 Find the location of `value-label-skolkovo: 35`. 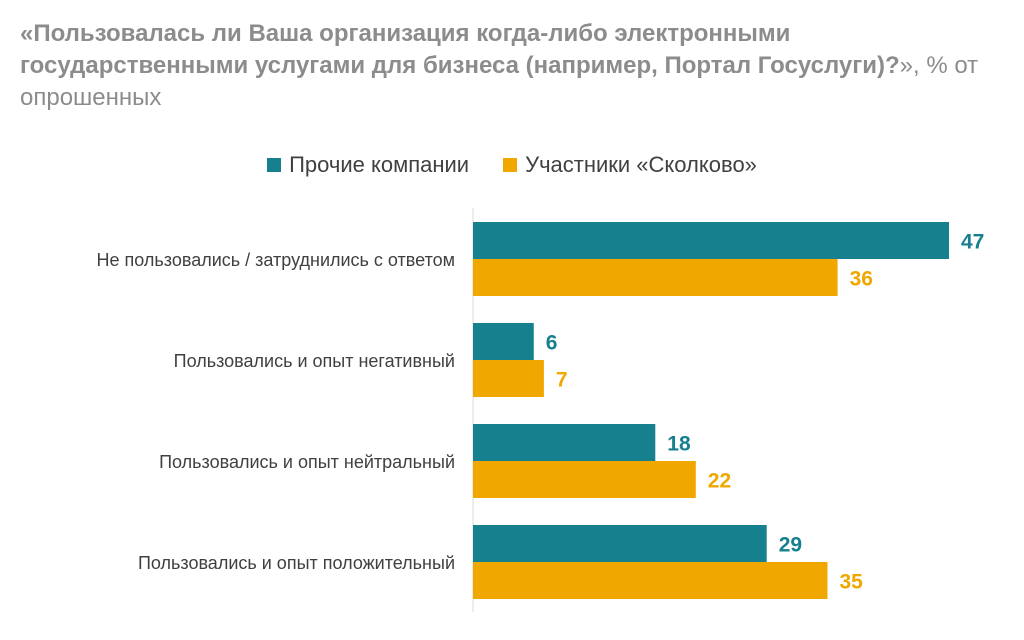

value-label-skolkovo: 35 is located at coordinates (851, 582).